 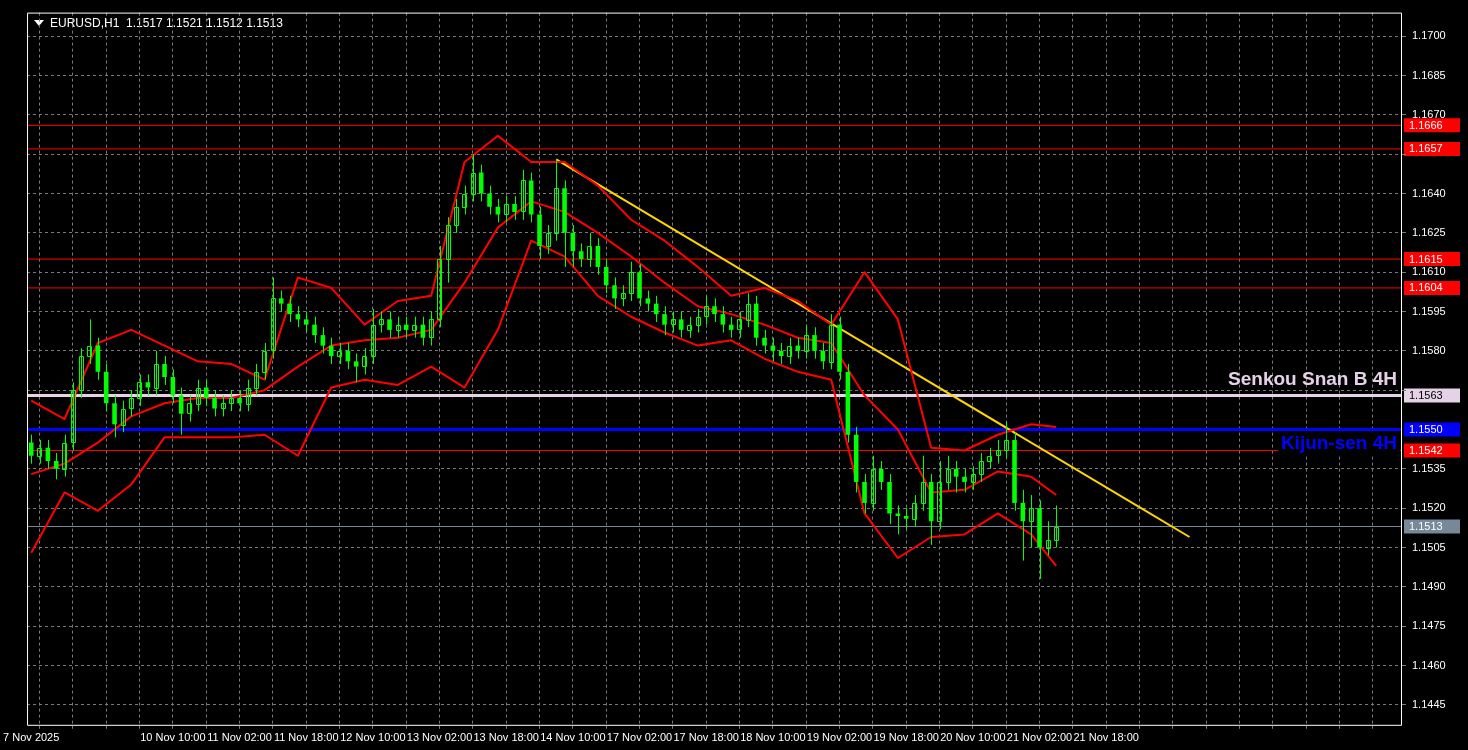 I want to click on x-tick-label: 13 Nov 02:00, so click(x=439, y=737).